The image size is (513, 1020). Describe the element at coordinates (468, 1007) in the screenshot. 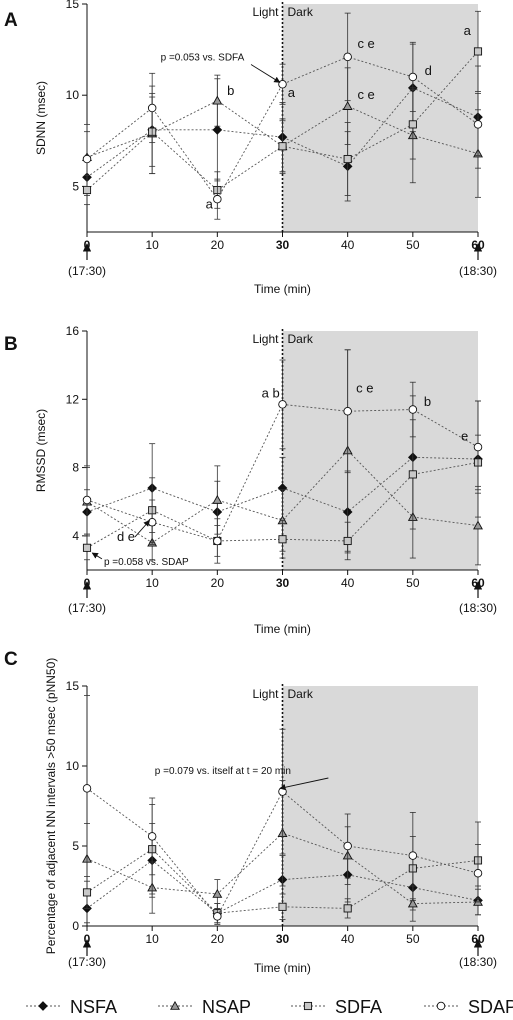

I see `legend-item-sdap: SDAP` at that location.